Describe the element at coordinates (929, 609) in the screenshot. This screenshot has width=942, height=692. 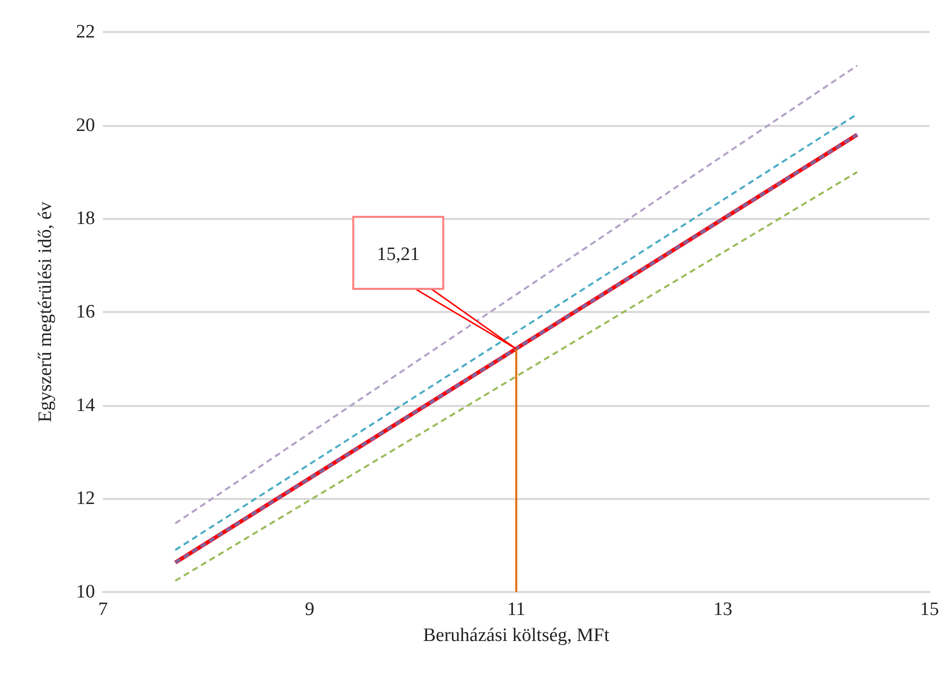
I see `x-tick-label: 15` at that location.